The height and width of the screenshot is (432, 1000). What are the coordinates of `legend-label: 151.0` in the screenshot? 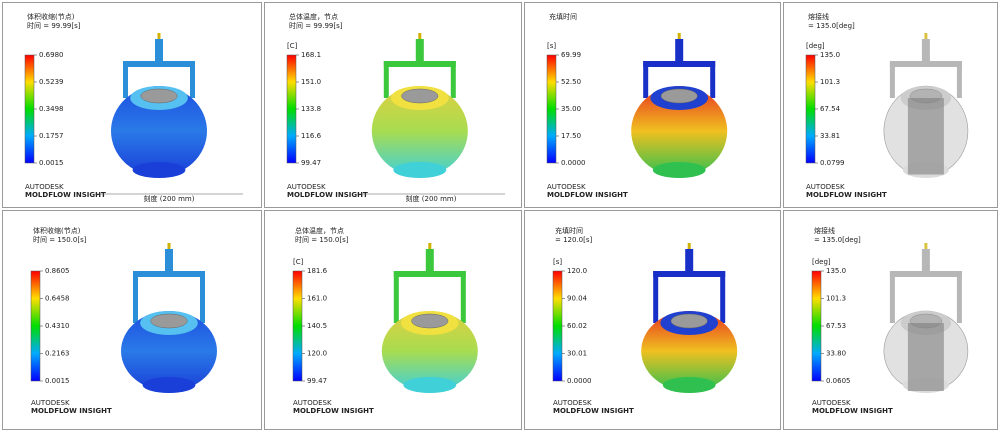 It's located at (311, 82).